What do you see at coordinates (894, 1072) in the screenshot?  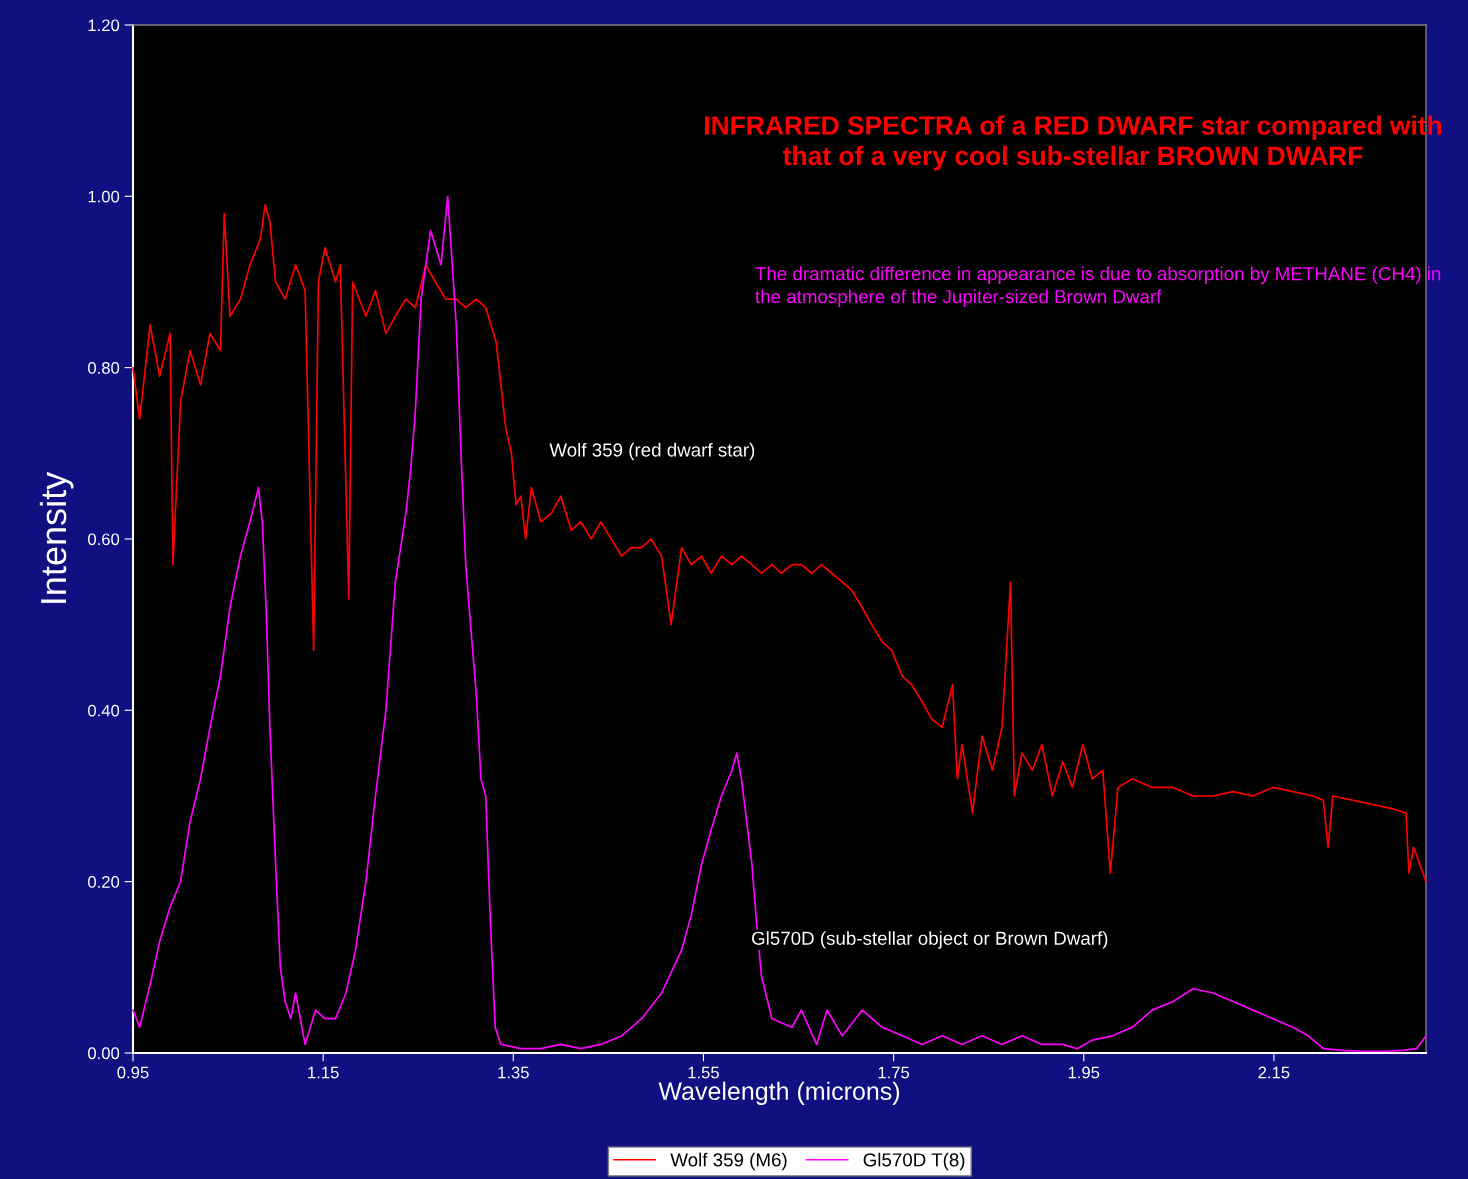 I see `x-tick-label: 1.75` at bounding box center [894, 1072].